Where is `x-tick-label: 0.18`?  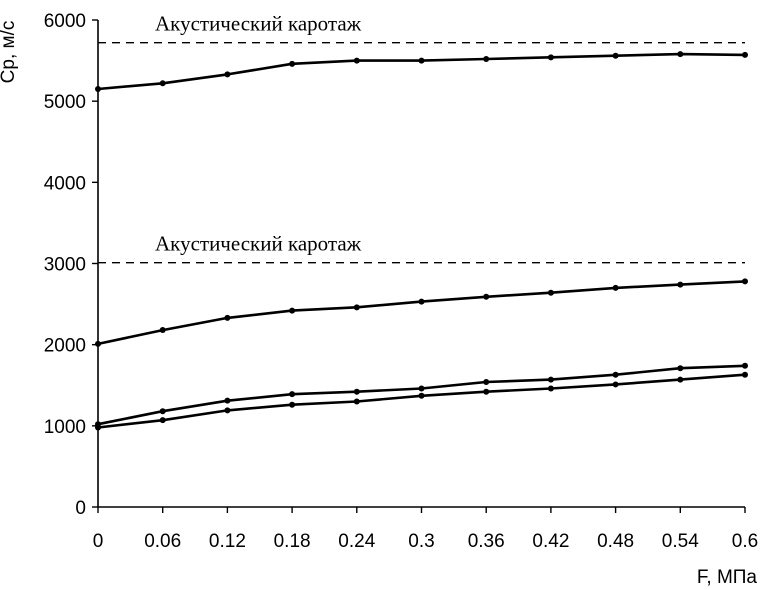 x-tick-label: 0.18 is located at coordinates (292, 541).